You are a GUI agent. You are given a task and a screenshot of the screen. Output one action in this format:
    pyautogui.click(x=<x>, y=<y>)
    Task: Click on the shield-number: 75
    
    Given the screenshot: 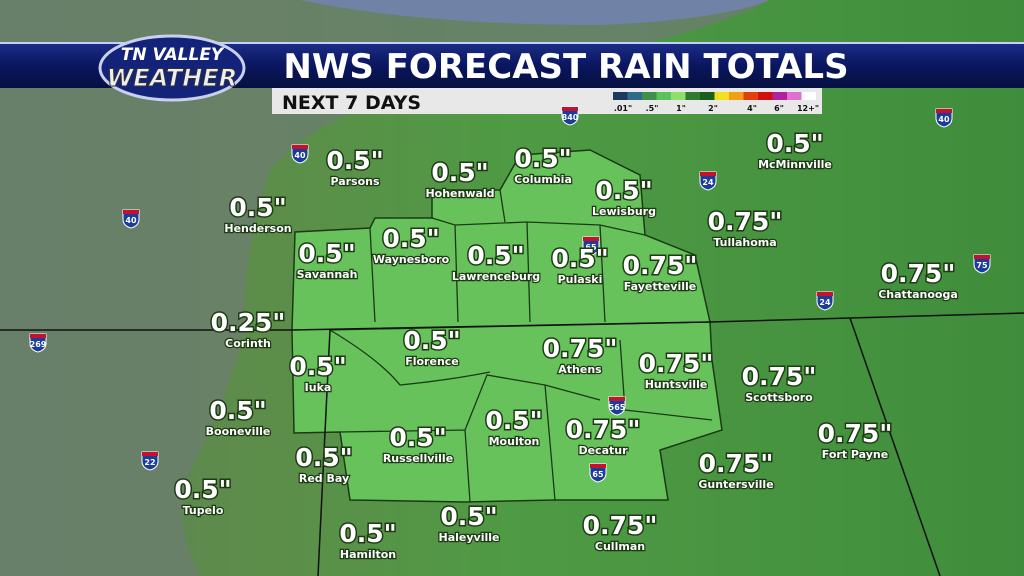 What is the action you would take?
    pyautogui.click(x=982, y=265)
    